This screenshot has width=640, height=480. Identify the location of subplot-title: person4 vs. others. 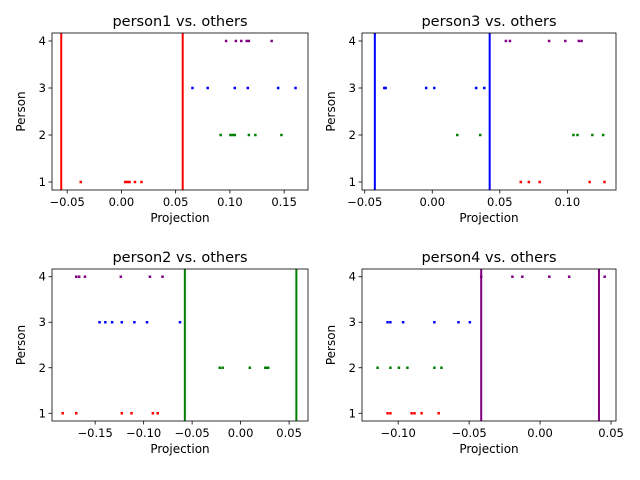
(488, 258).